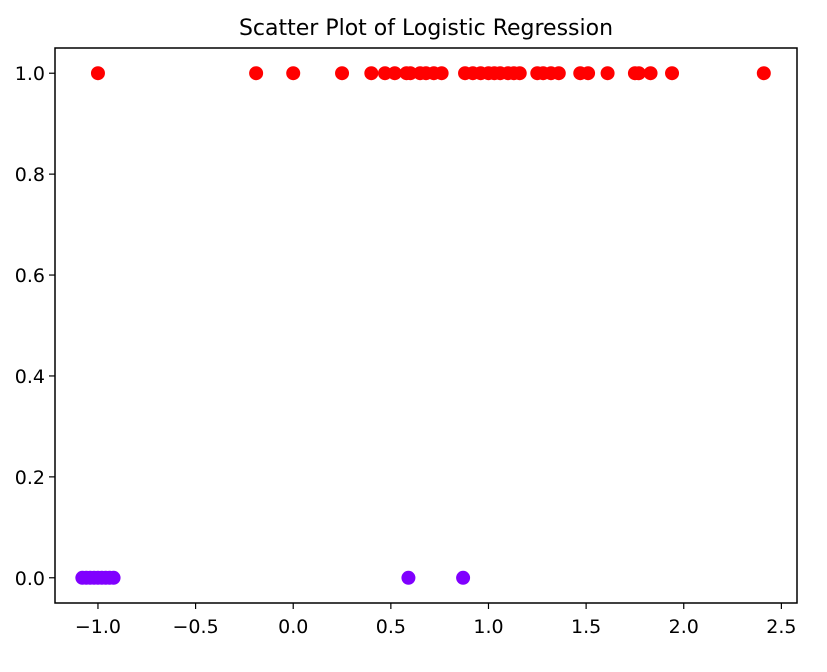  What do you see at coordinates (30, 377) in the screenshot?
I see `y-tick-label: 0.4` at bounding box center [30, 377].